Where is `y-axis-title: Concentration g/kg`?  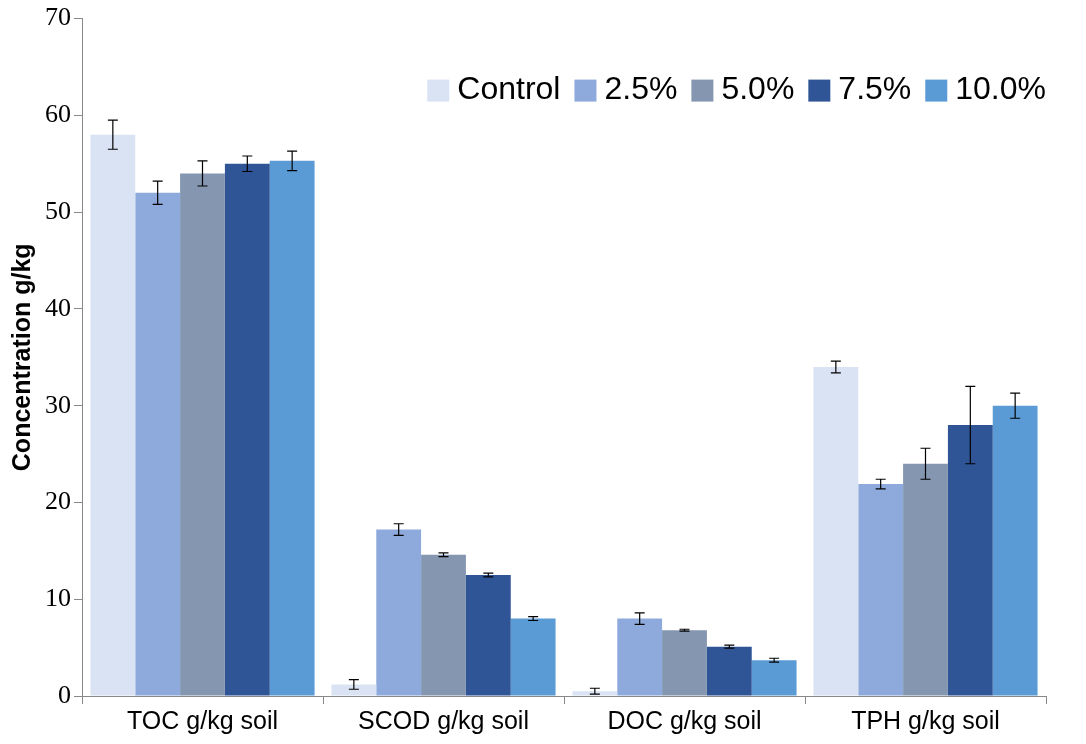 y-axis-title: Concentration g/kg is located at coordinates (20, 357).